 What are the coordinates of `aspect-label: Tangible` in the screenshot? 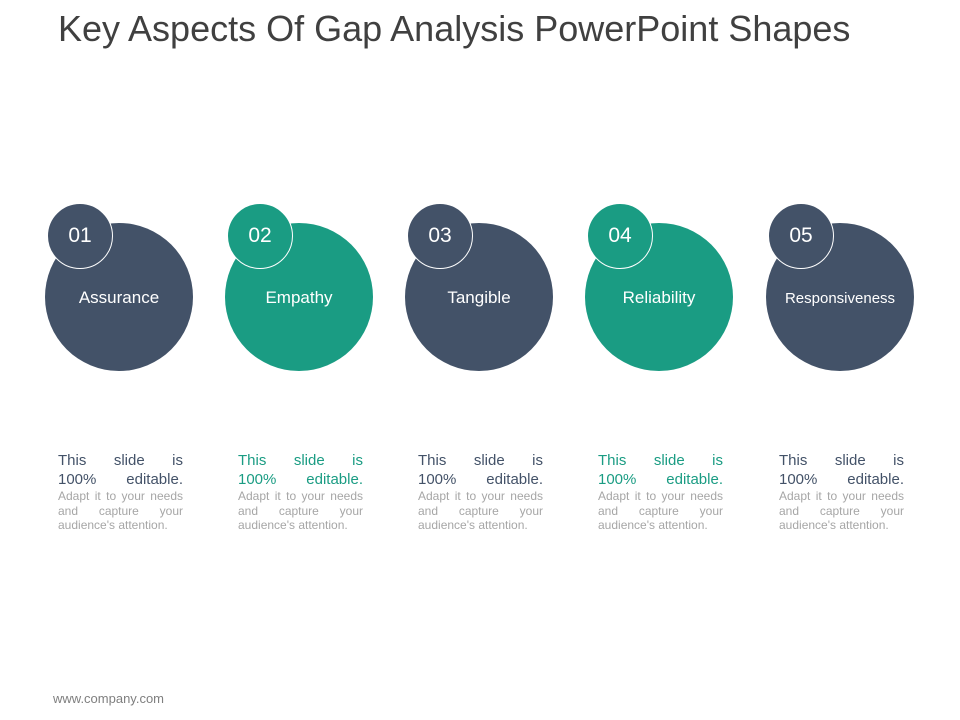 It's located at (479, 297).